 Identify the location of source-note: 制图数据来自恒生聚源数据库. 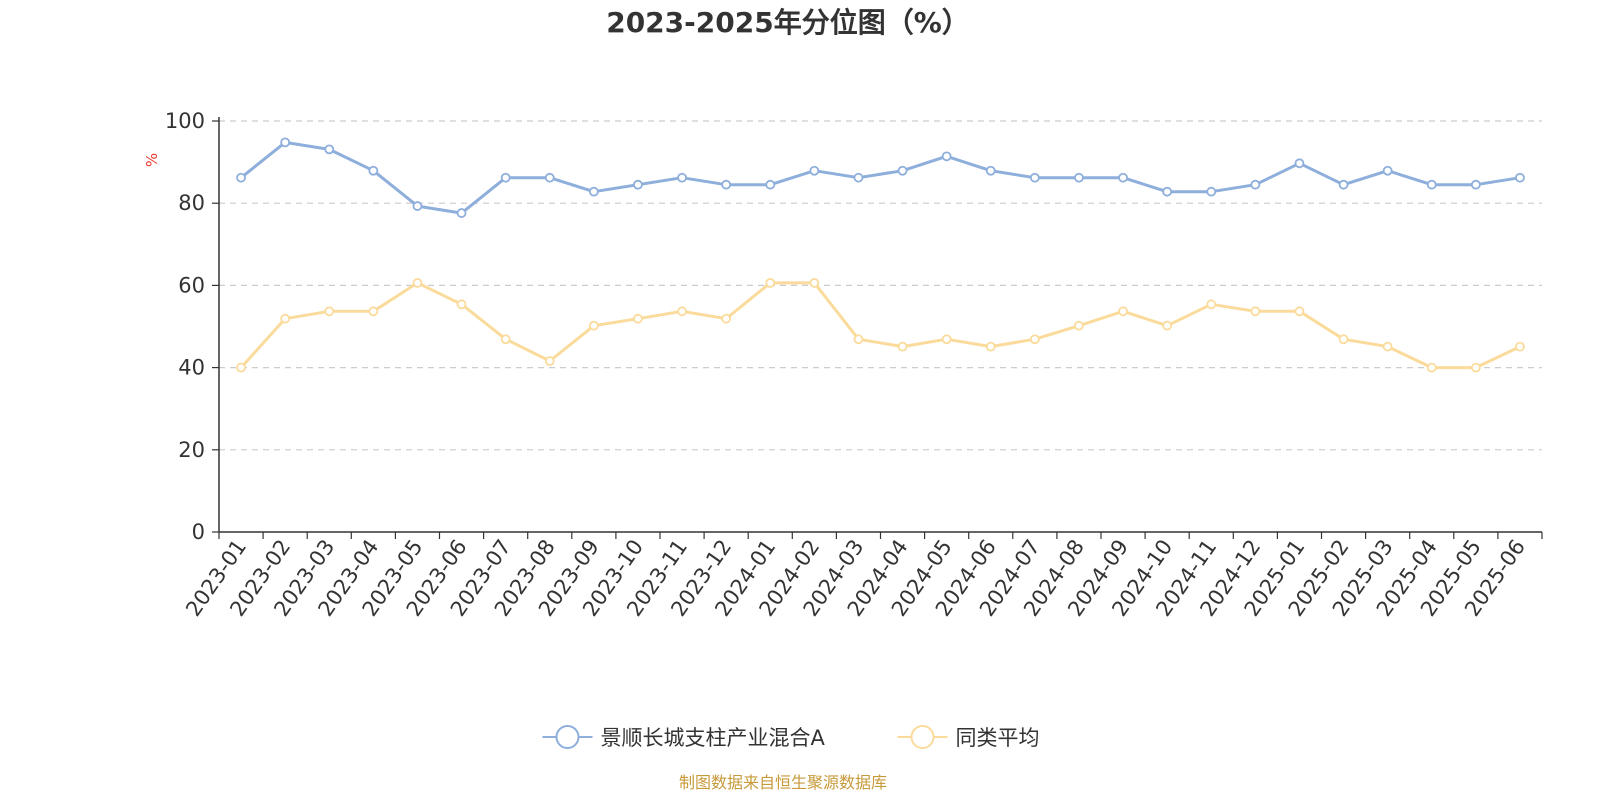
(783, 782).